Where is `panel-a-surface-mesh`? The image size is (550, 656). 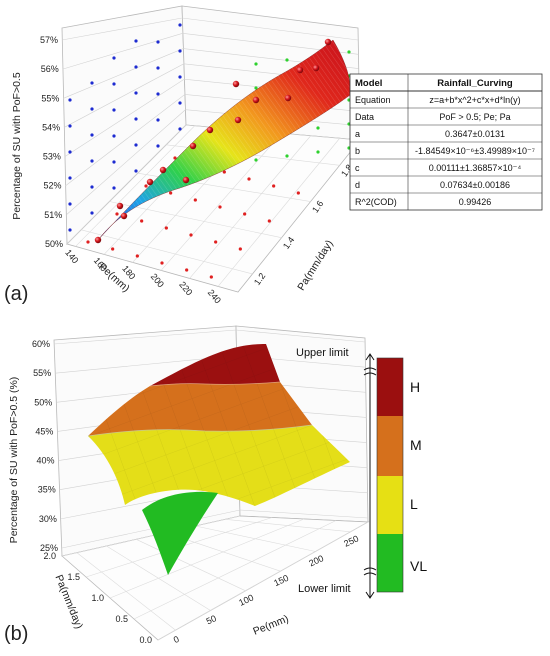
panel-a-surface-mesh is located at coordinates (224, 140).